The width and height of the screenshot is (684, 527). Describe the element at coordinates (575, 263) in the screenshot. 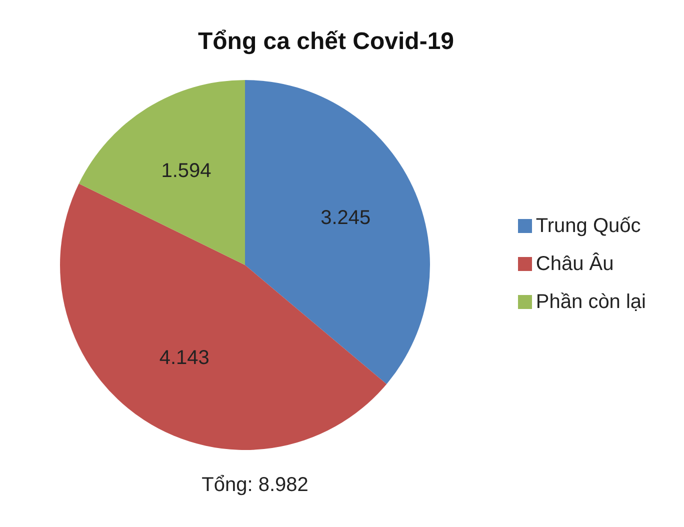

I see `legend-label: Châu Âu` at that location.